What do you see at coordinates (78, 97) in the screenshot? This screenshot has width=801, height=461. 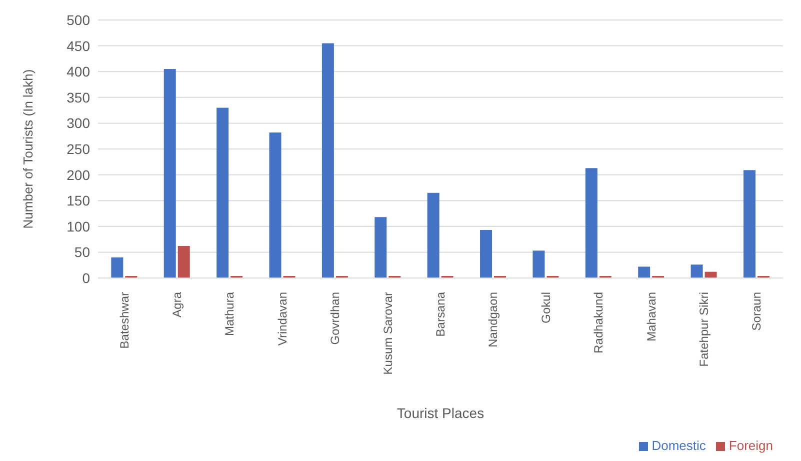 I see `y-tick-label: 350` at bounding box center [78, 97].